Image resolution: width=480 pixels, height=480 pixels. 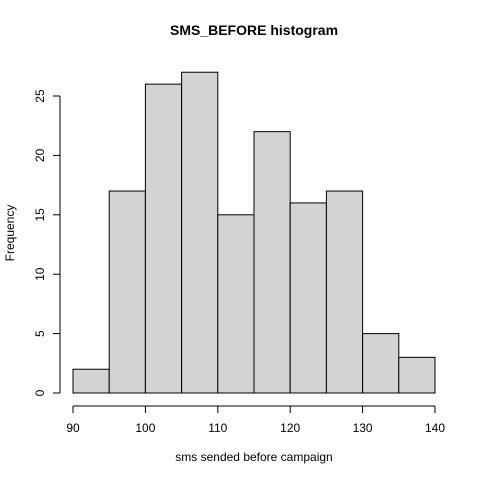 What do you see at coordinates (217, 428) in the screenshot?
I see `x-tick-label-110: 110` at bounding box center [217, 428].